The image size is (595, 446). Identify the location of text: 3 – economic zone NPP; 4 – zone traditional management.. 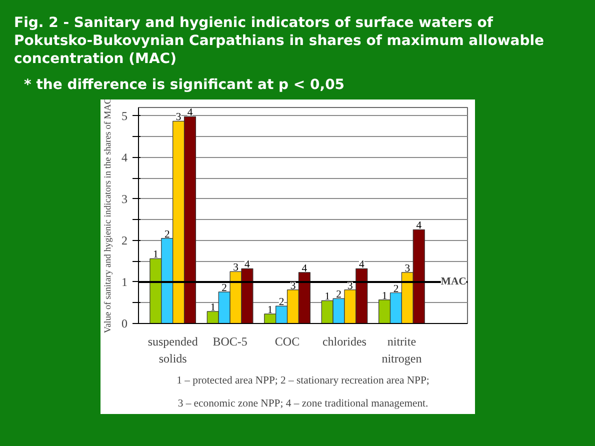
(303, 404).